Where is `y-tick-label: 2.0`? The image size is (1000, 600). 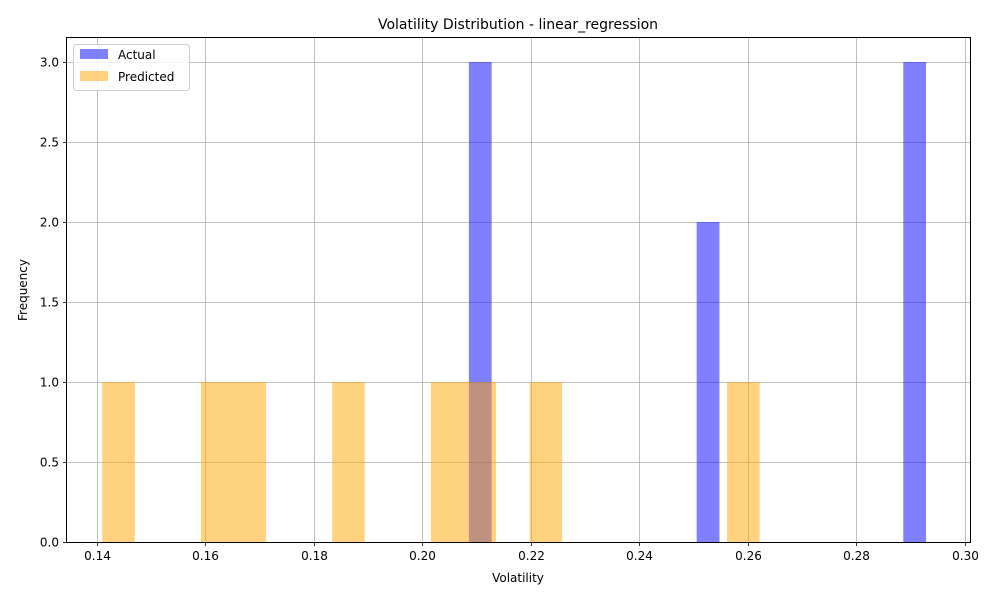
y-tick-label: 2.0 is located at coordinates (49, 223).